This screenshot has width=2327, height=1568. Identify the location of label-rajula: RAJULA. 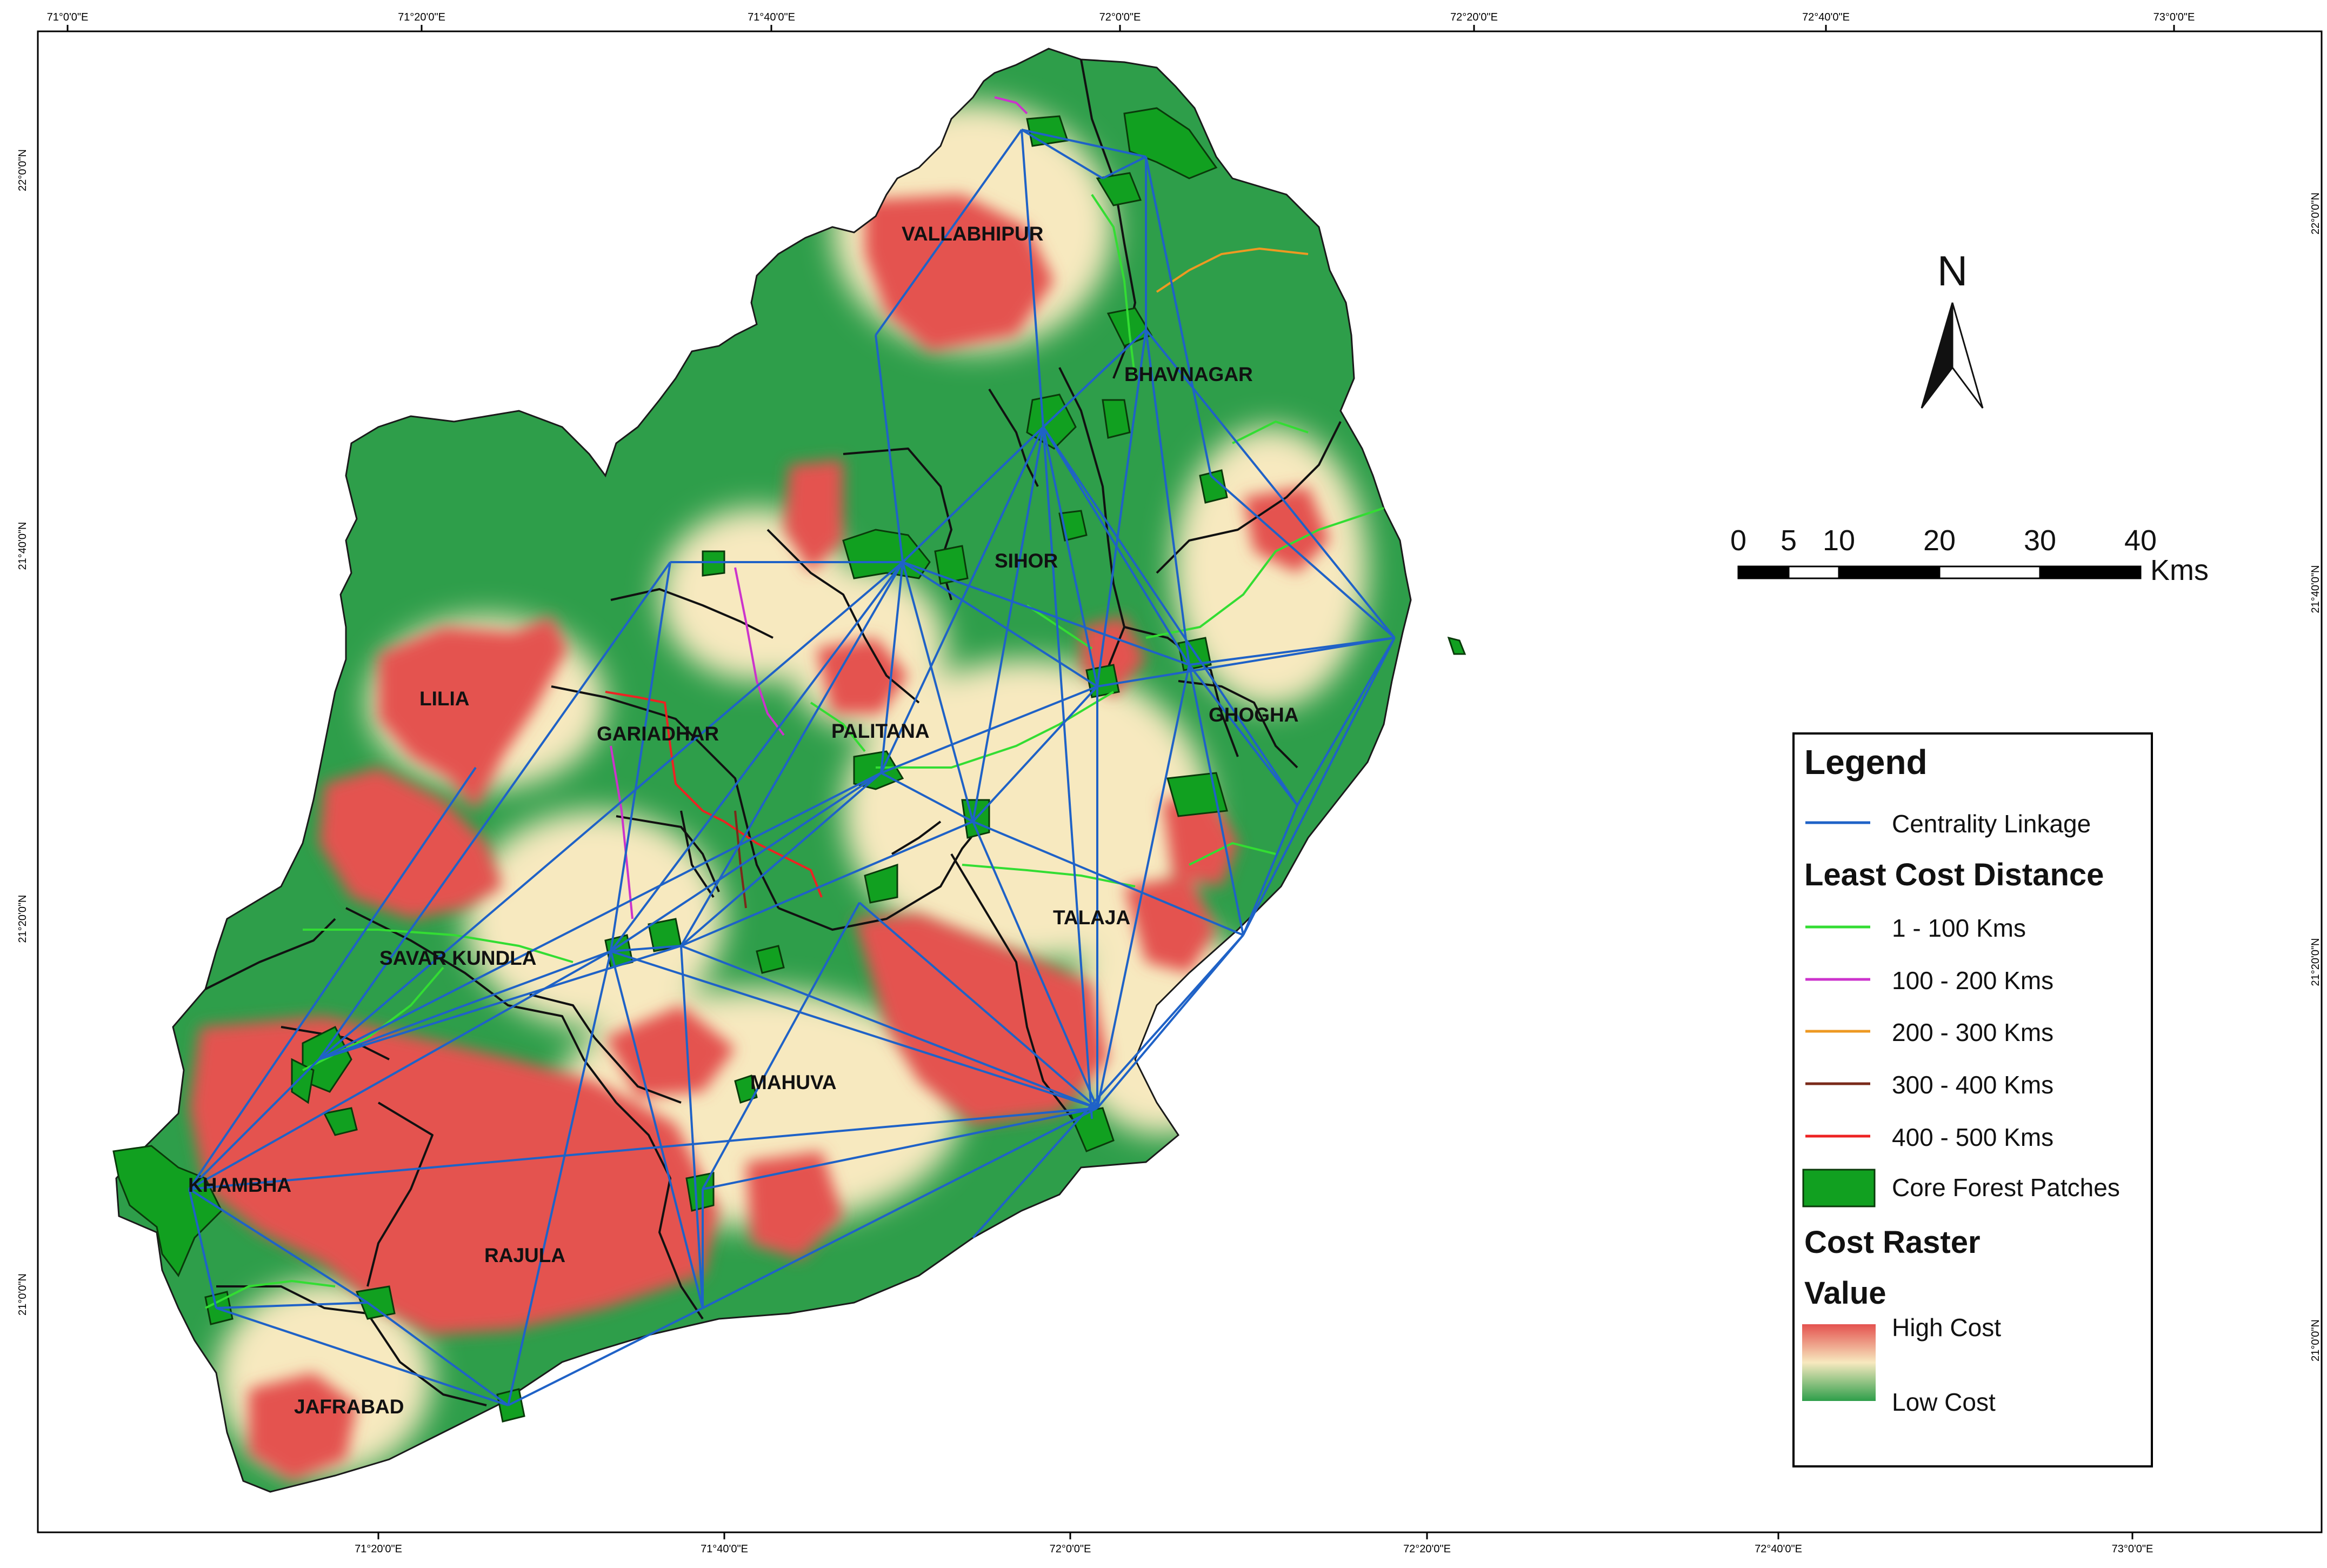
(524, 1255).